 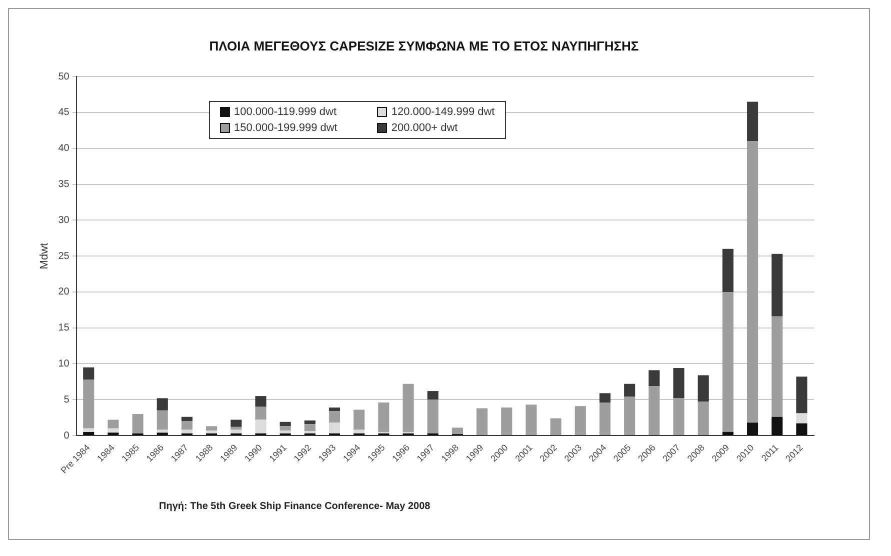 I want to click on legend-label: 100.000-119.999 dwt, so click(x=285, y=112).